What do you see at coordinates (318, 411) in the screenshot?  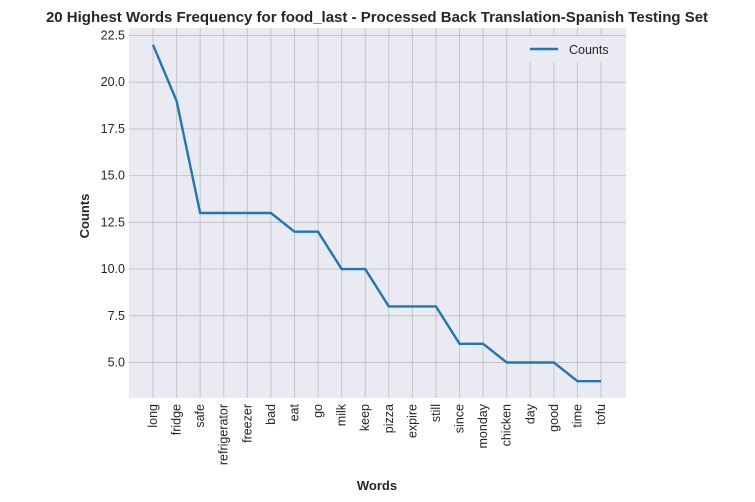 I see `x-tick-label: go` at bounding box center [318, 411].